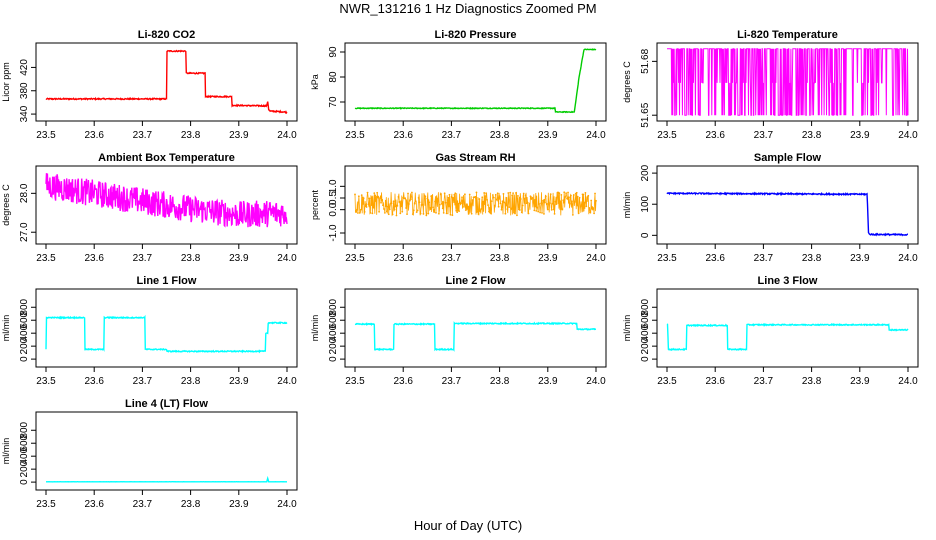  What do you see at coordinates (788, 281) in the screenshot?
I see `panel-title: Line 3 Flow` at bounding box center [788, 281].